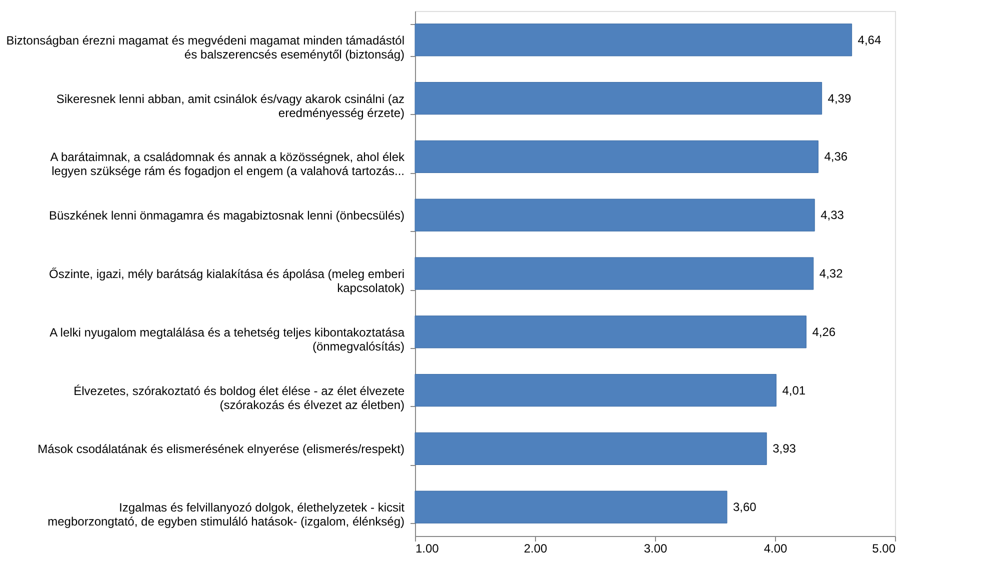  I want to click on x-tick-label: 4.00, so click(776, 549).